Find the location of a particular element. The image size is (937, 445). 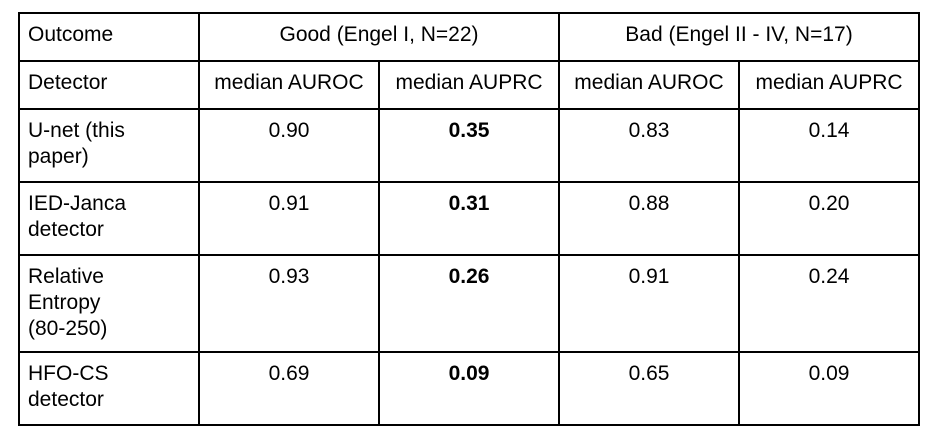

detector-name-cell: HFO-CS detector is located at coordinates (109, 388).